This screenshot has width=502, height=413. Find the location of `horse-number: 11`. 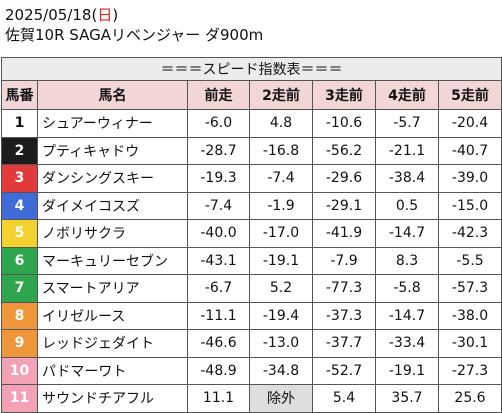

horse-number: 11 is located at coordinates (19, 398).